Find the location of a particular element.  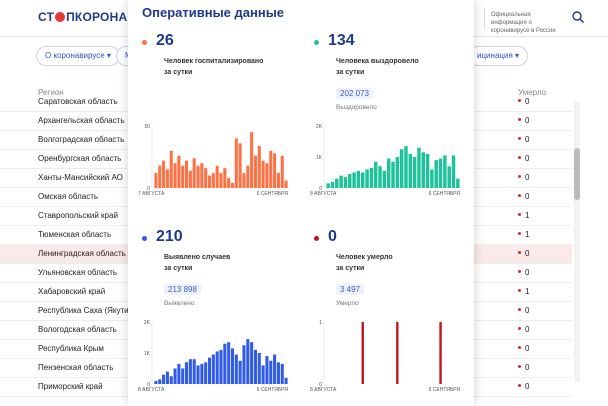

scrollbar-track is located at coordinates (577, 242).